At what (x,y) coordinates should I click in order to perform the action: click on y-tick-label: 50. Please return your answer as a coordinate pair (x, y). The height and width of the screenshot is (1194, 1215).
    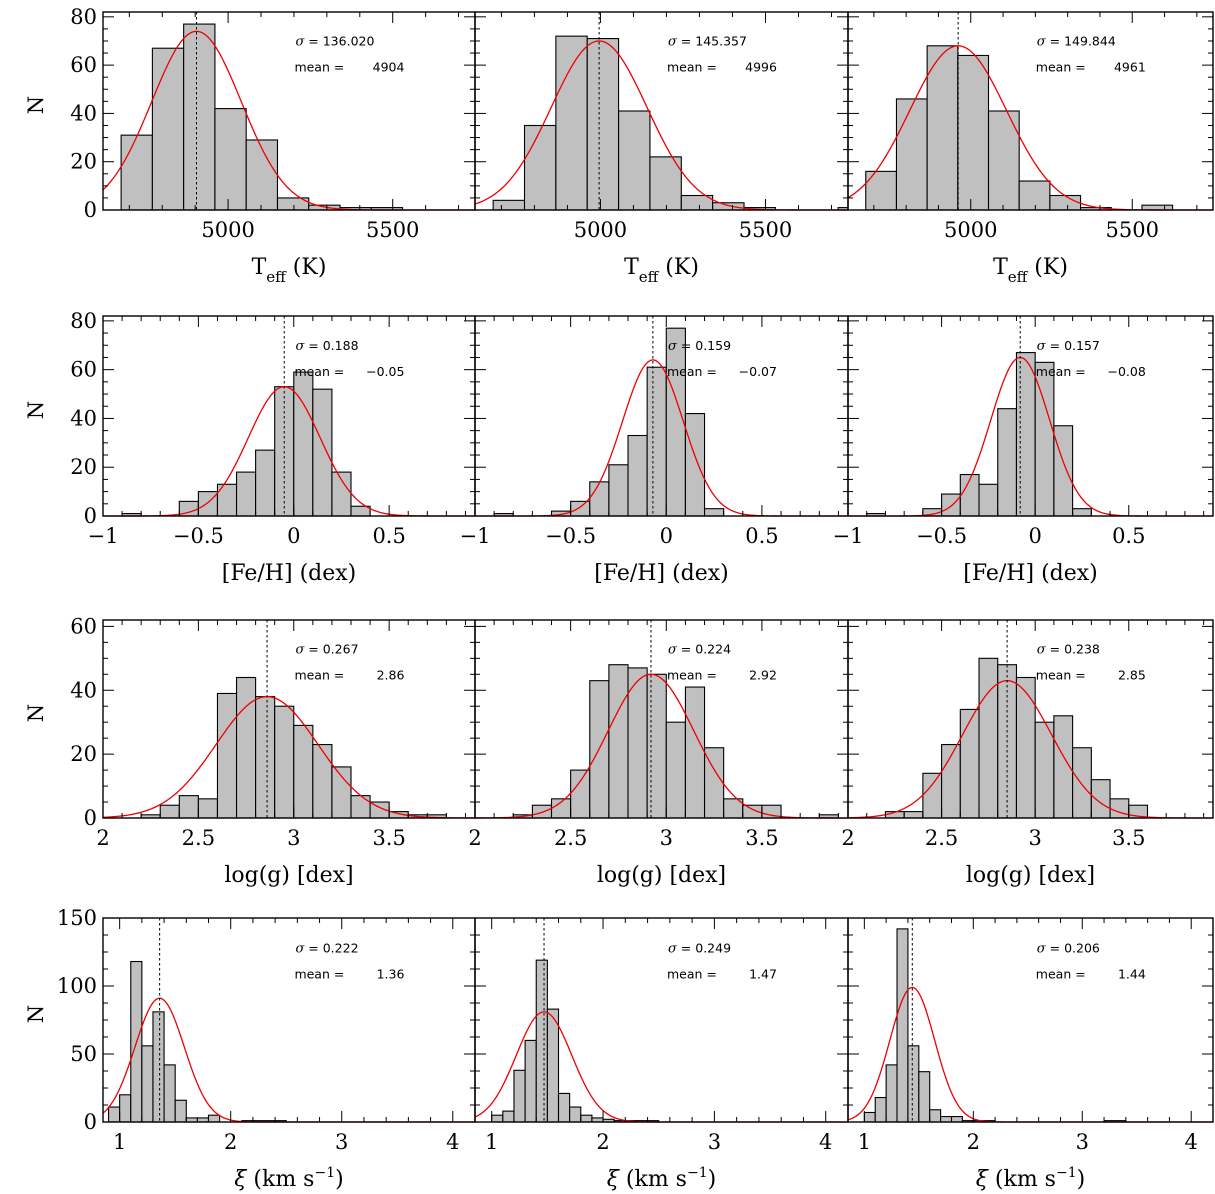
    Looking at the image, I should click on (83, 1054).